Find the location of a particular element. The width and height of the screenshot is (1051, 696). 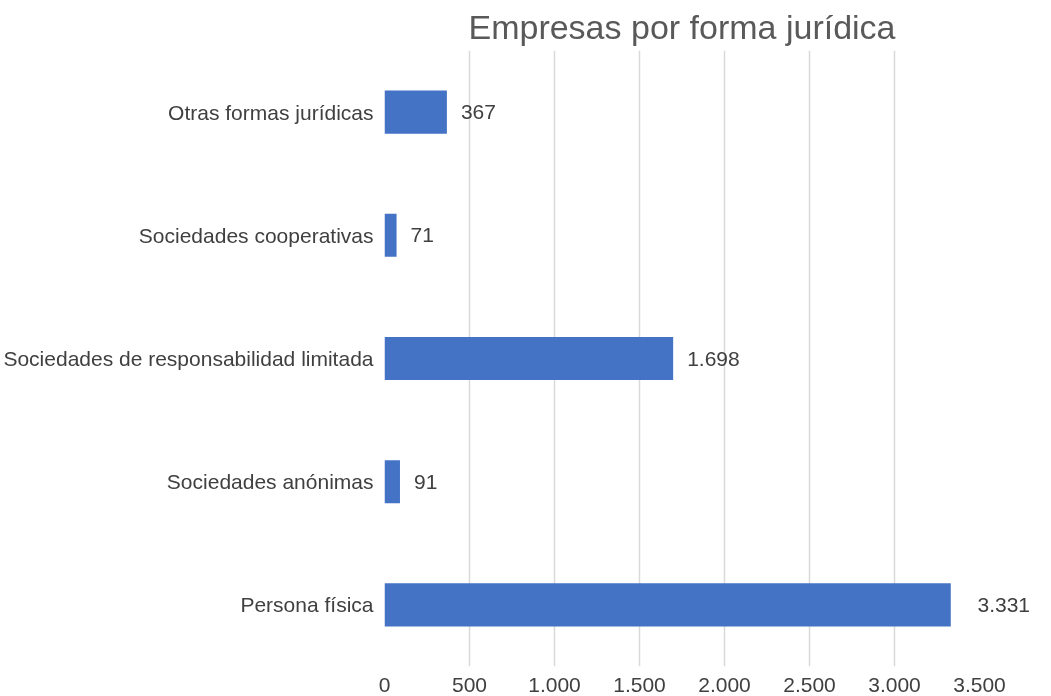

y-tick-label: Otras formas jurídicas is located at coordinates (271, 112).